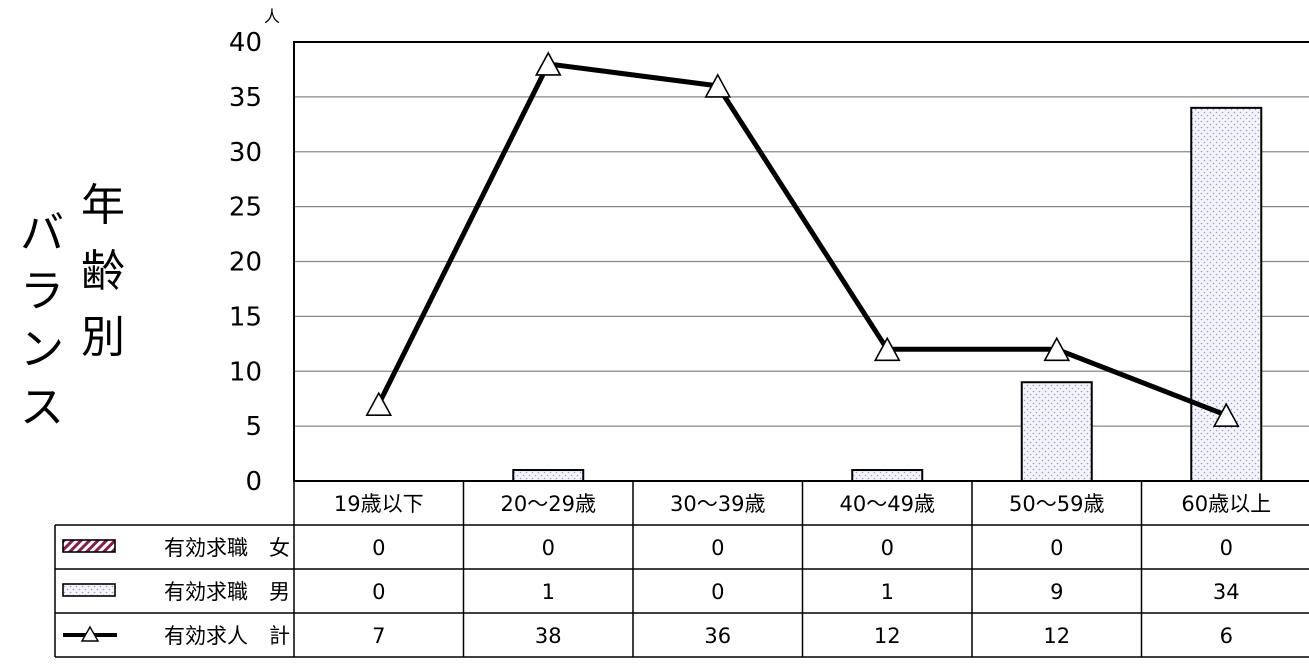 The height and width of the screenshot is (666, 1309). I want to click on y-tick-label: 30, so click(245, 153).